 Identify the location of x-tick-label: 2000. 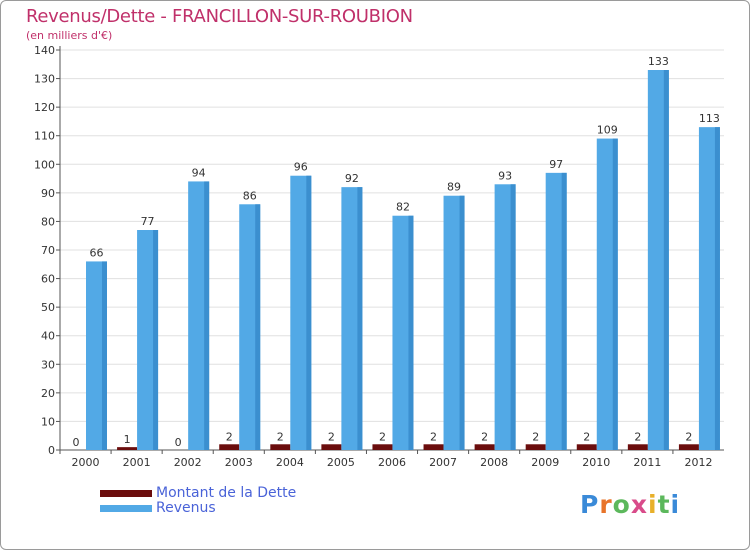
(86, 462).